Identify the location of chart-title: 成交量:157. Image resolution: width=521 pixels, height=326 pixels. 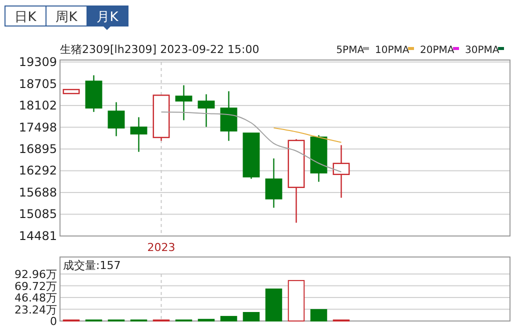
(92, 265).